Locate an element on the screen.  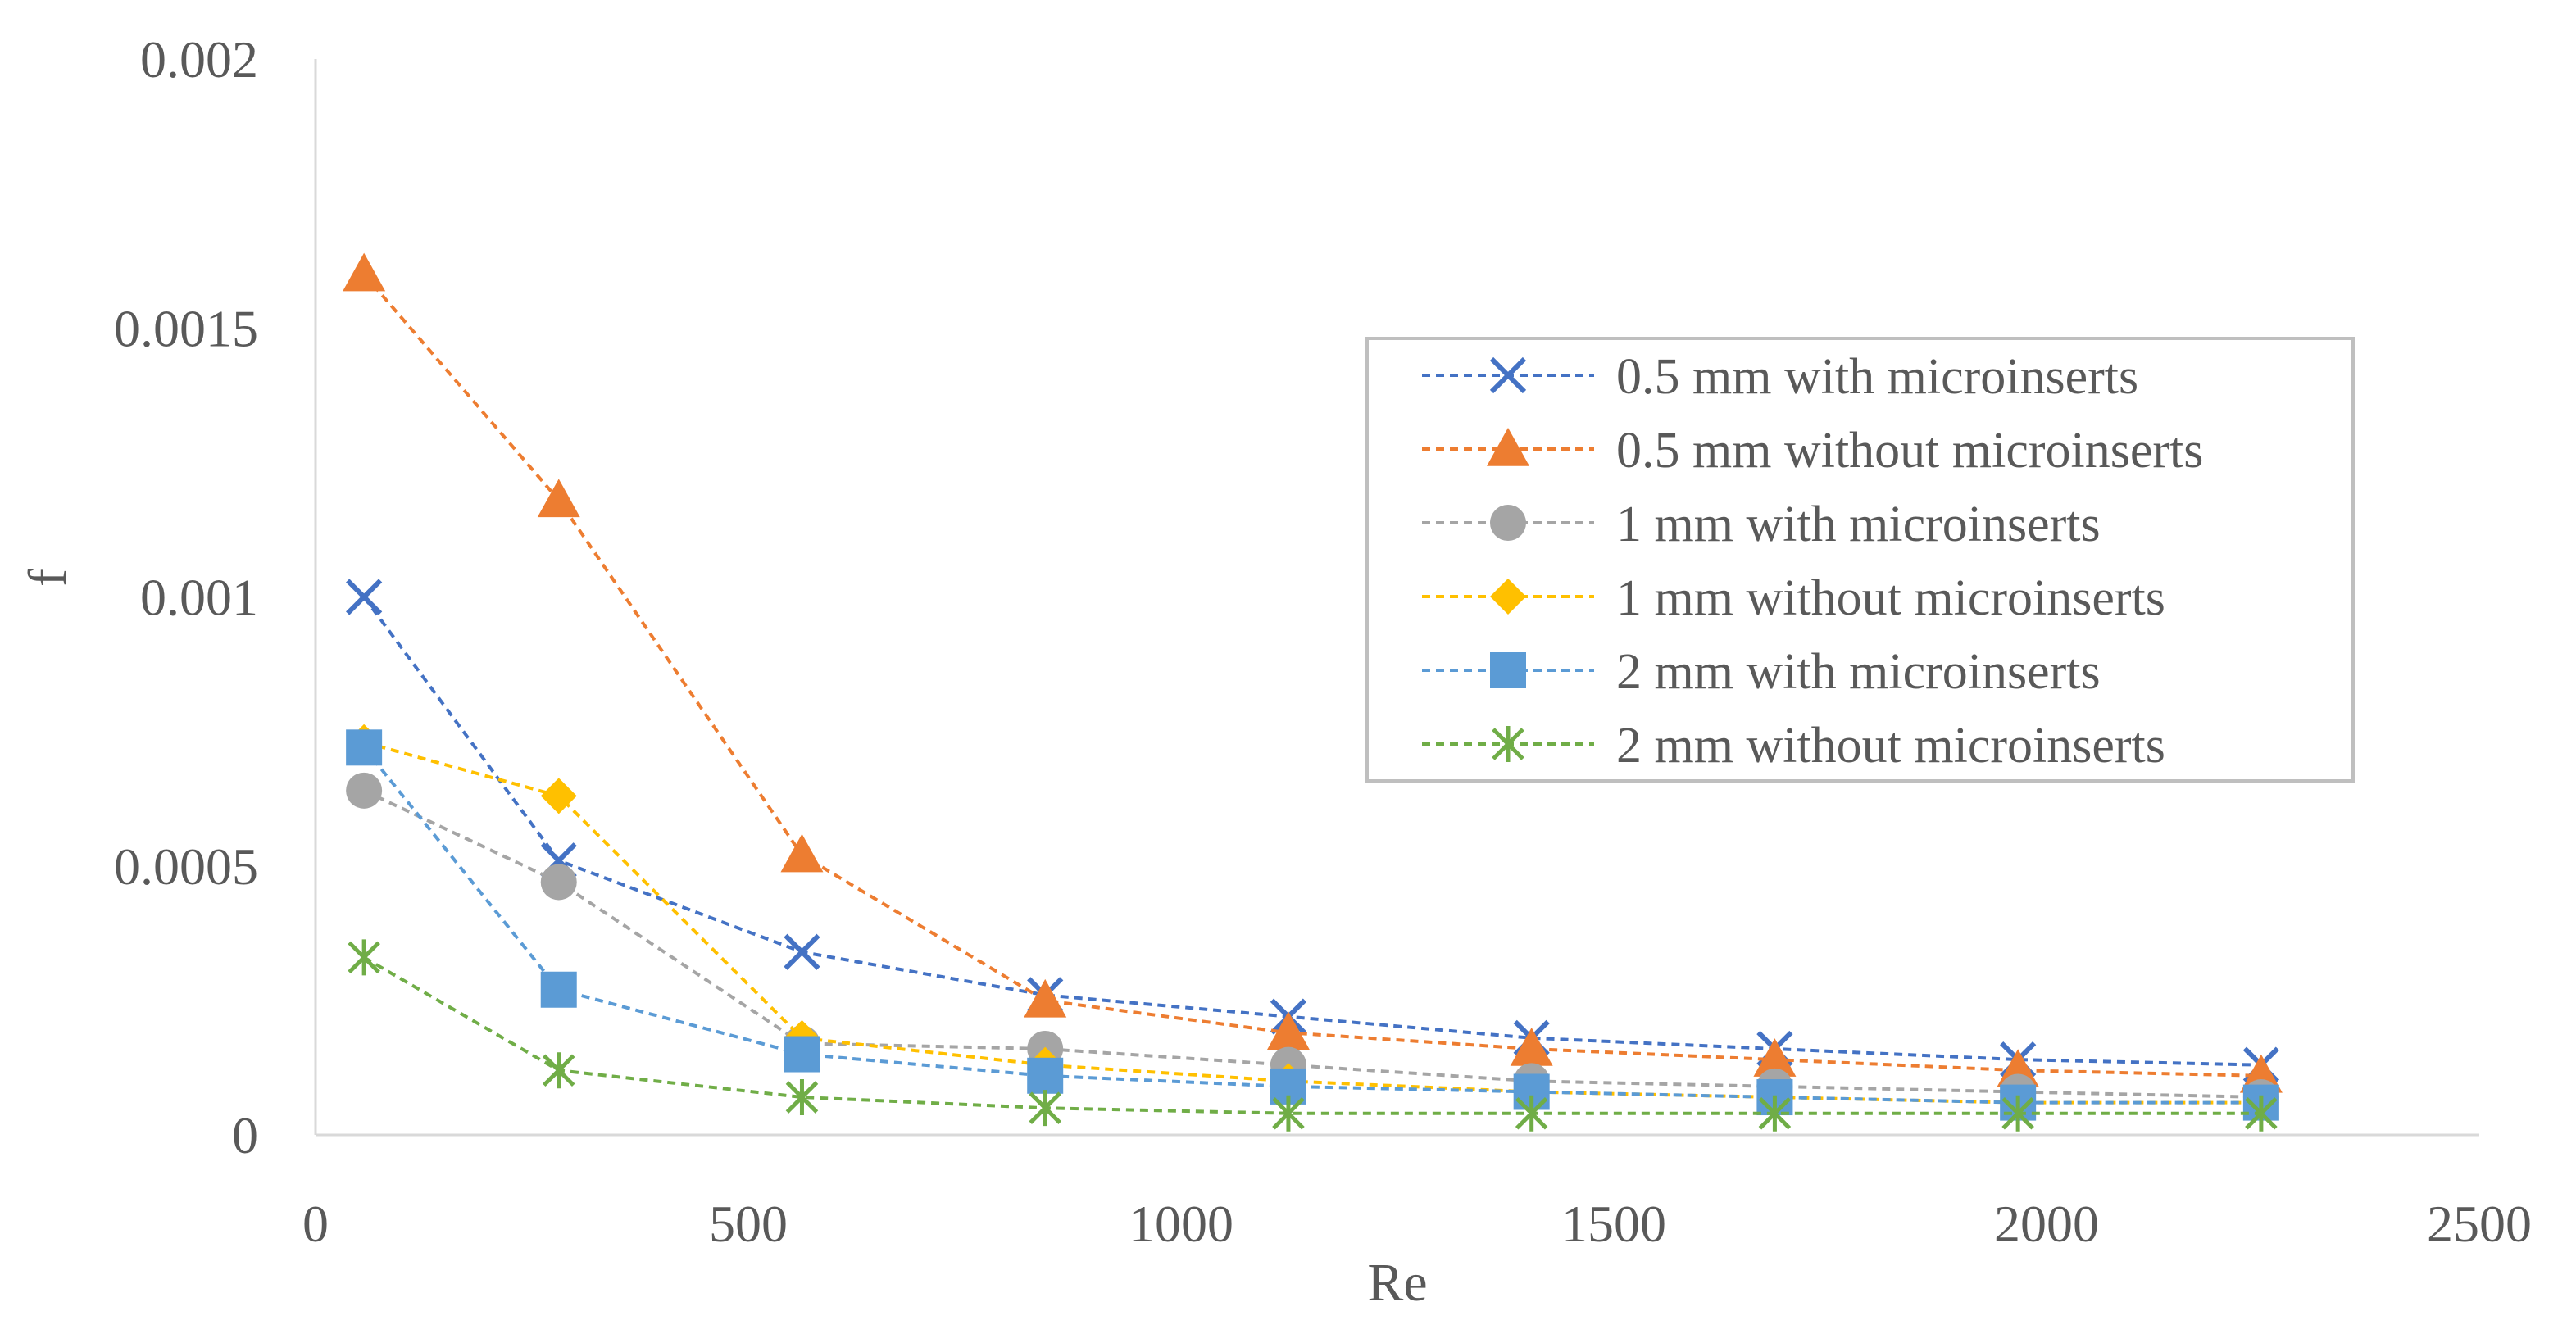
legend-box is located at coordinates (1860, 560).